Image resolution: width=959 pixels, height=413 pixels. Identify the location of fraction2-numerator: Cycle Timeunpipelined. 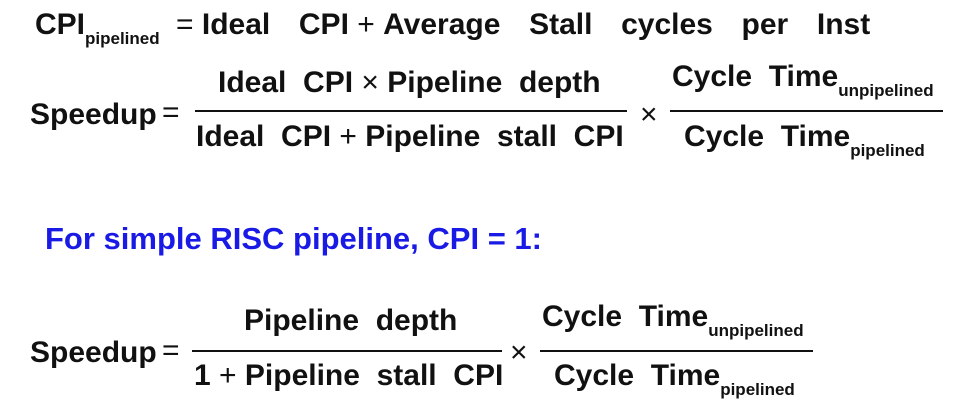
(803, 84).